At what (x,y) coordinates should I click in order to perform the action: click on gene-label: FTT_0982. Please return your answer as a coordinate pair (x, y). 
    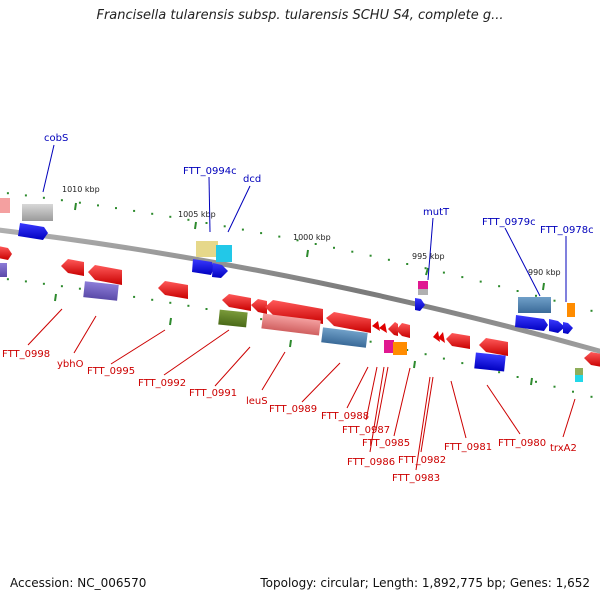
    Looking at the image, I should click on (422, 460).